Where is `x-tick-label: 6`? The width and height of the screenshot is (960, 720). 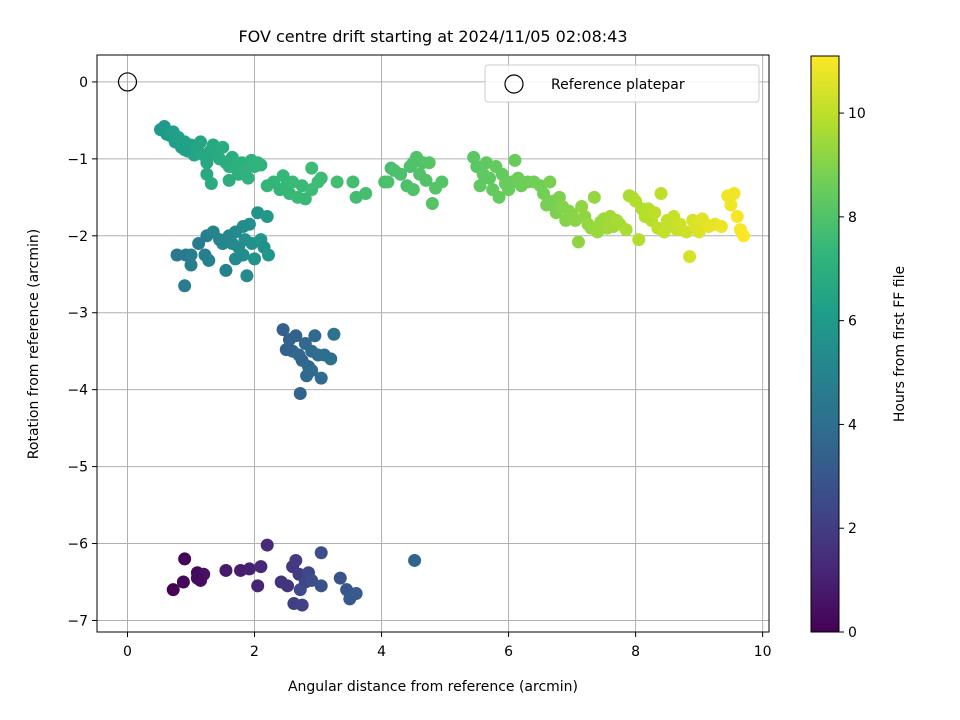 x-tick-label: 6 is located at coordinates (508, 652).